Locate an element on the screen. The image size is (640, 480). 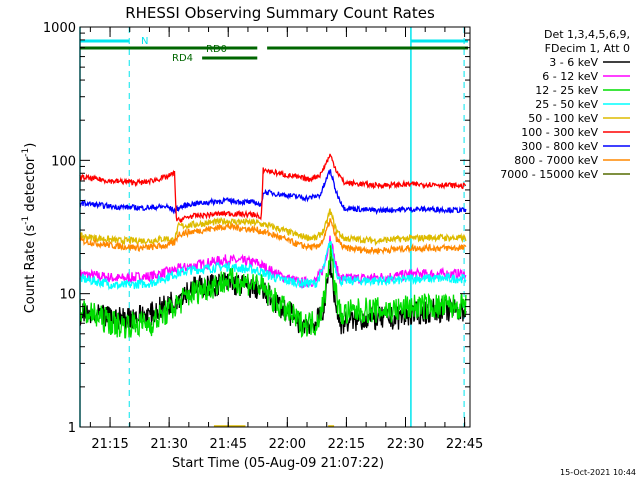
legend-header-line: Det 1,3,4,5,6,9, is located at coordinates (587, 34).